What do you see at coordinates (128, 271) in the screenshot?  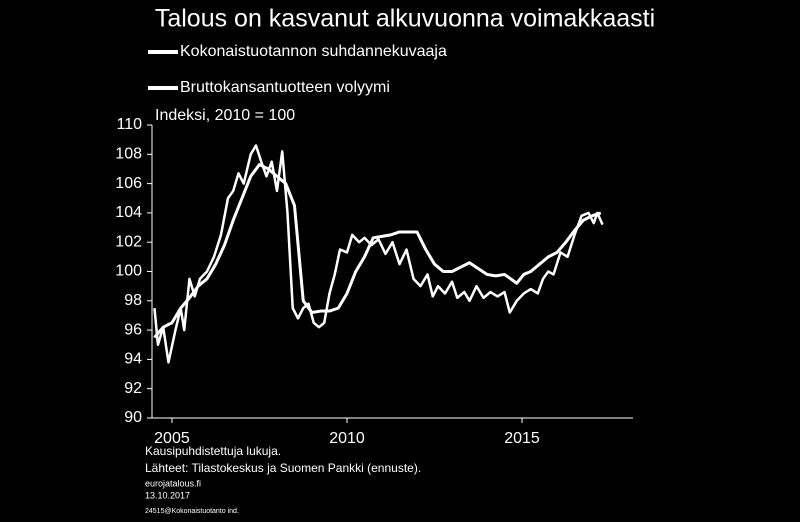 I see `y-tick-label: 100` at bounding box center [128, 271].